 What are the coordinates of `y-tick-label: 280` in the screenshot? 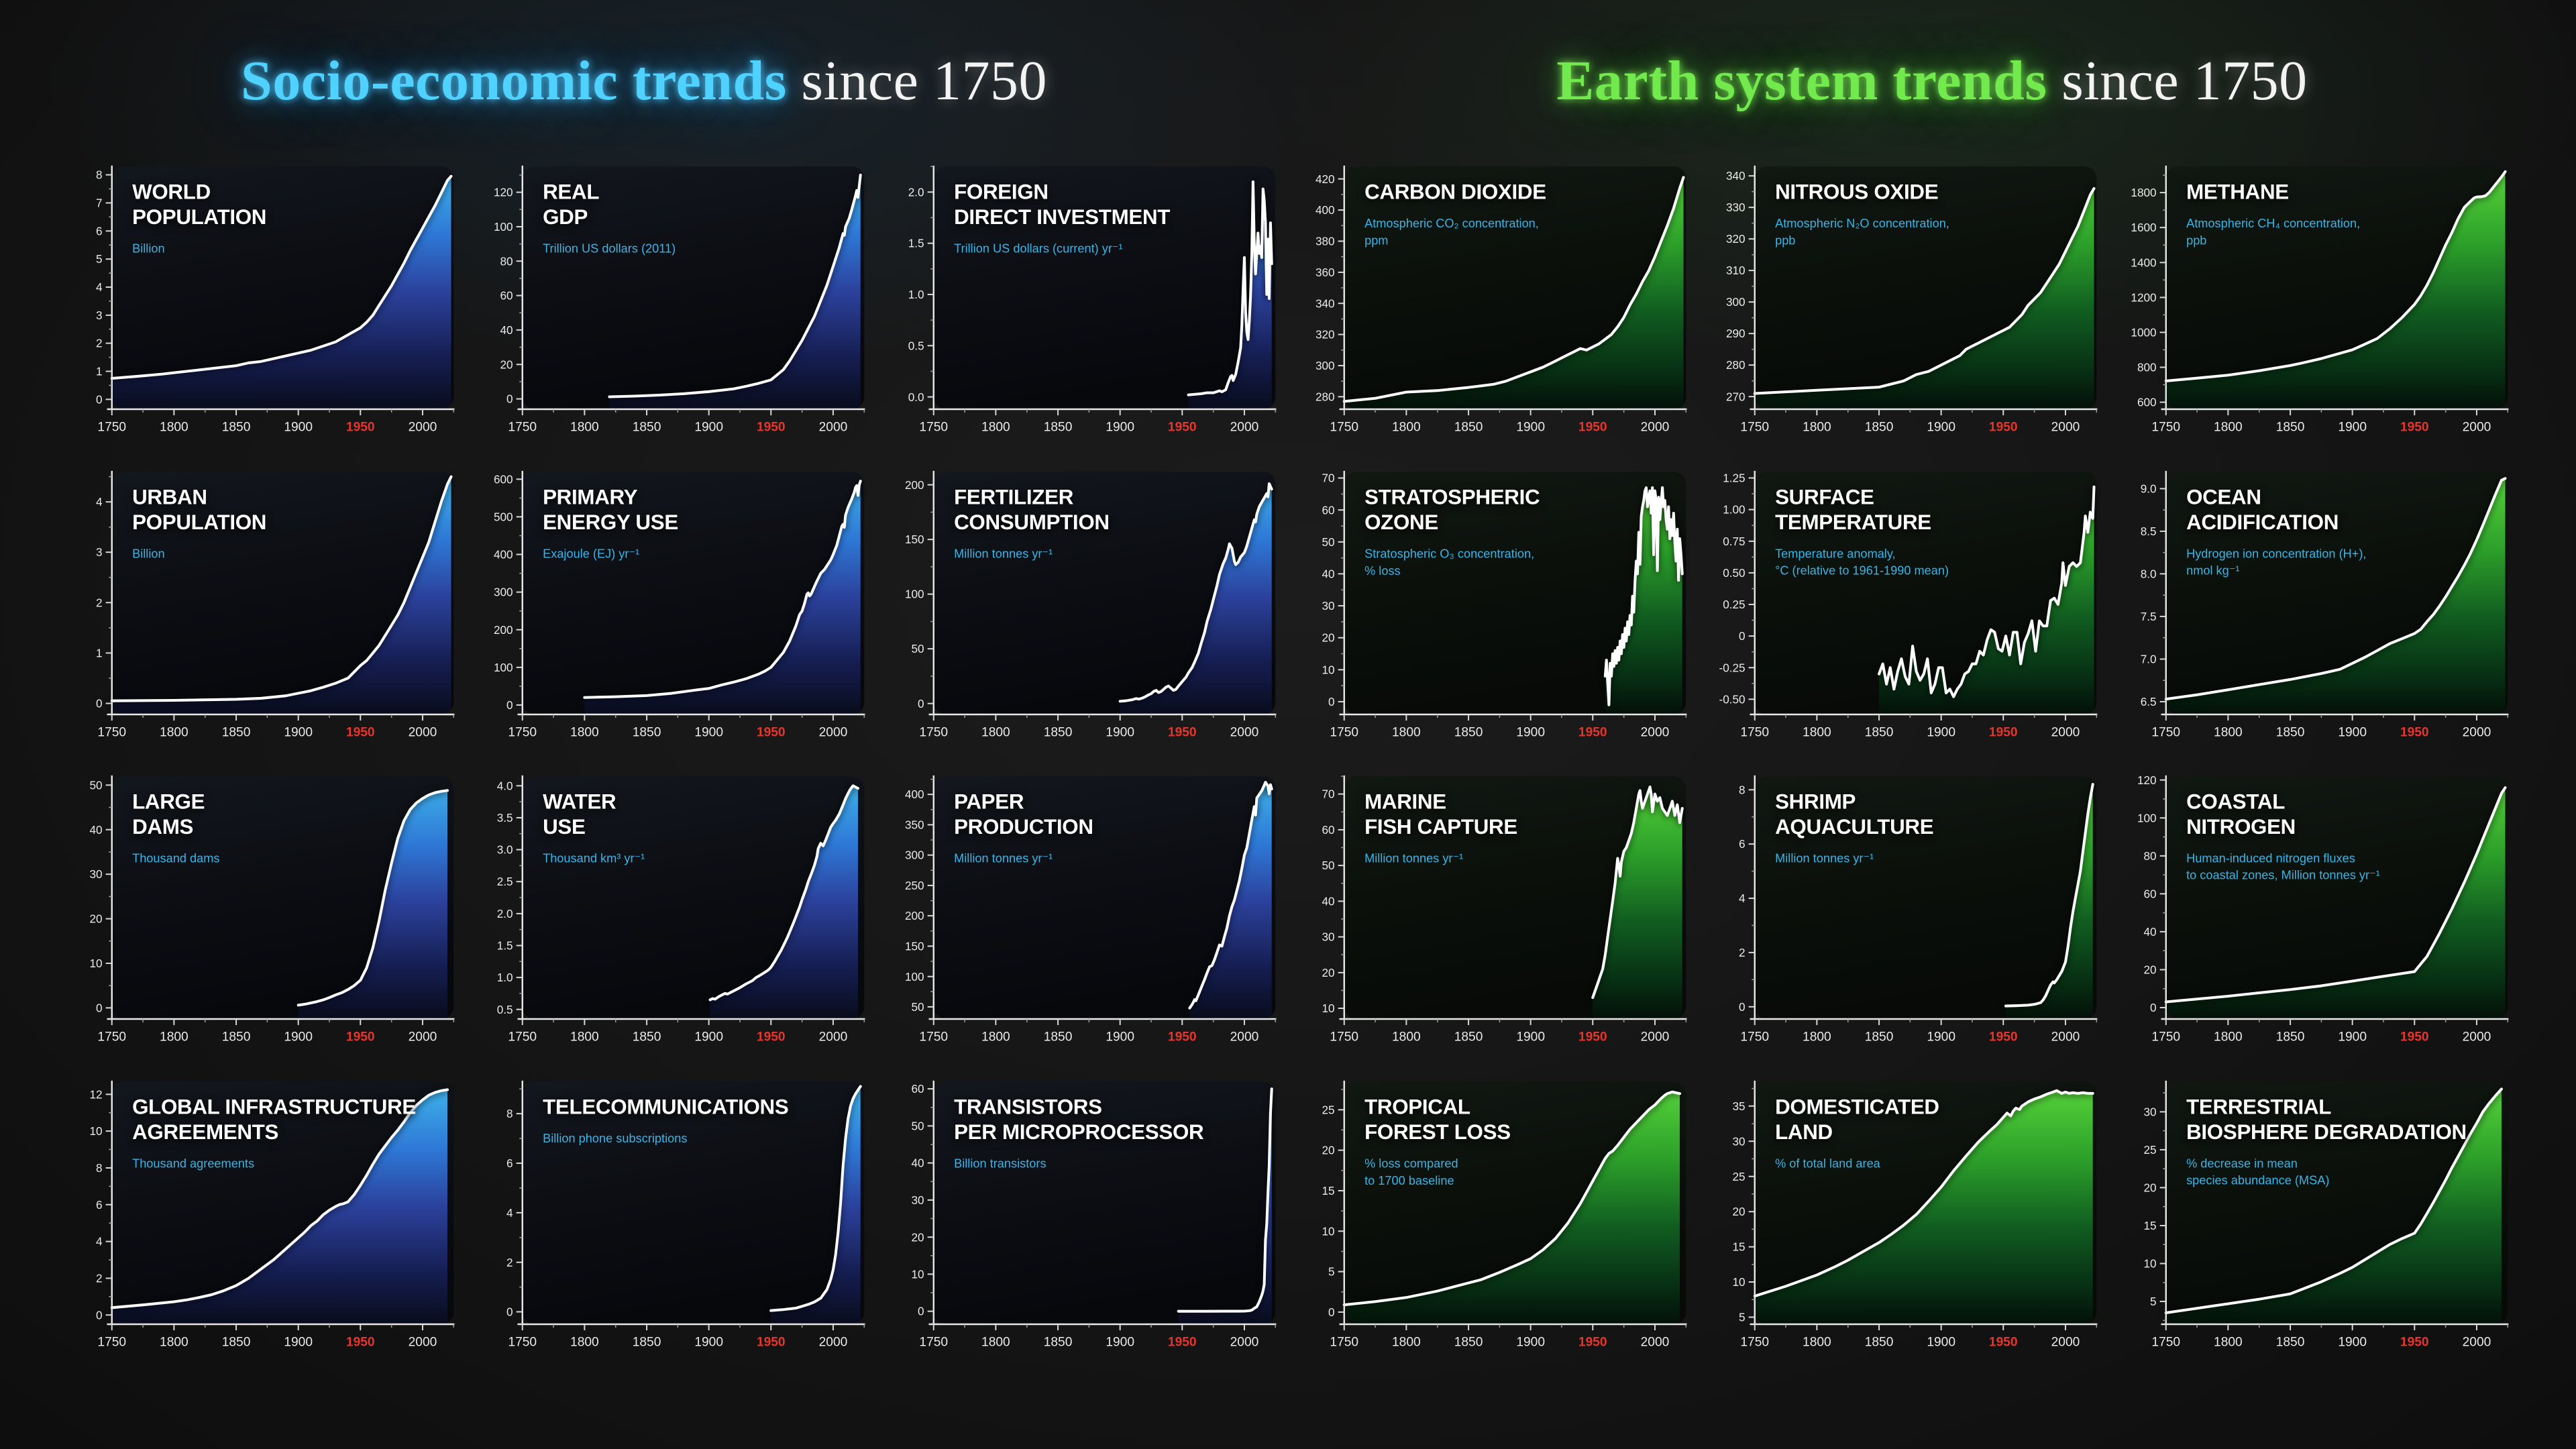 It's located at (1736, 365).